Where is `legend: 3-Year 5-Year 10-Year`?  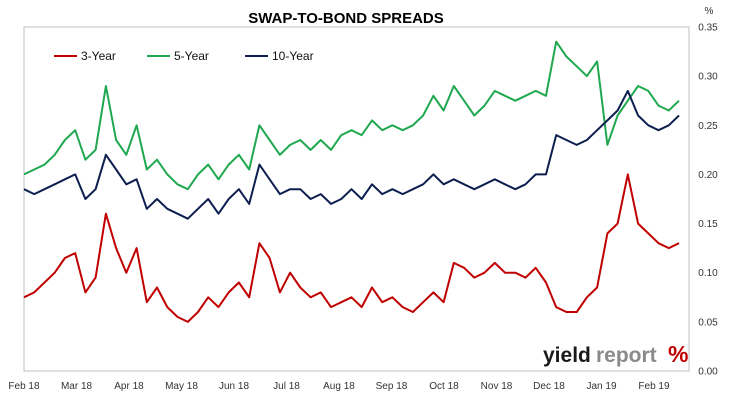 legend: 3-Year 5-Year 10-Year is located at coordinates (184, 56).